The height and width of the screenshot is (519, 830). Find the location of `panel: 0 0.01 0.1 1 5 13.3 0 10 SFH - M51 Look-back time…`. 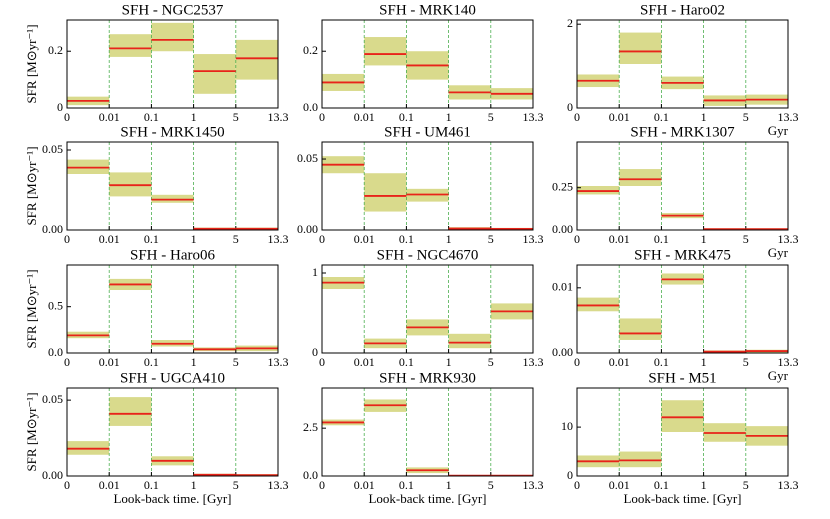

panel: 0 0.01 0.1 1 5 13.3 0 10 SFH - M51 Look-back time… is located at coordinates (680, 438).